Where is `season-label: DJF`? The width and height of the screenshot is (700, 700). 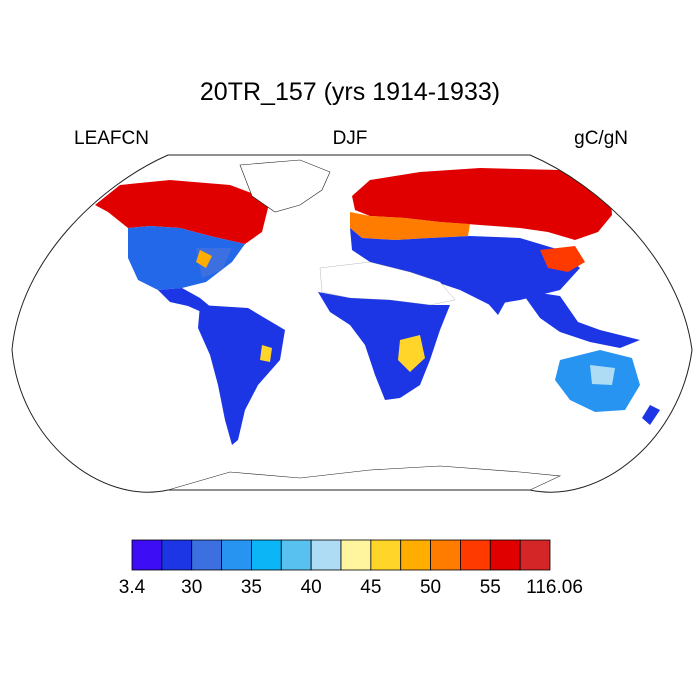 season-label: DJF is located at coordinates (350, 138).